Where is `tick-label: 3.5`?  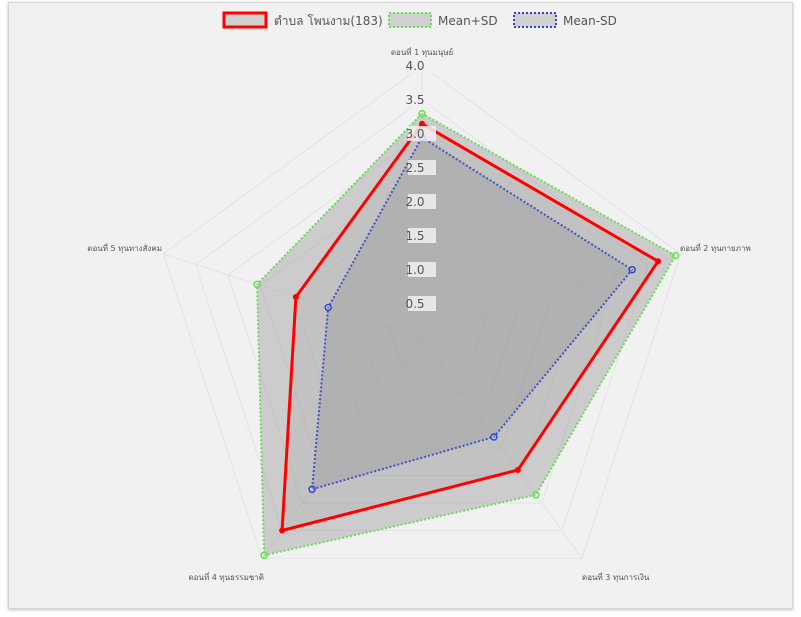 tick-label: 3.5 is located at coordinates (414, 100).